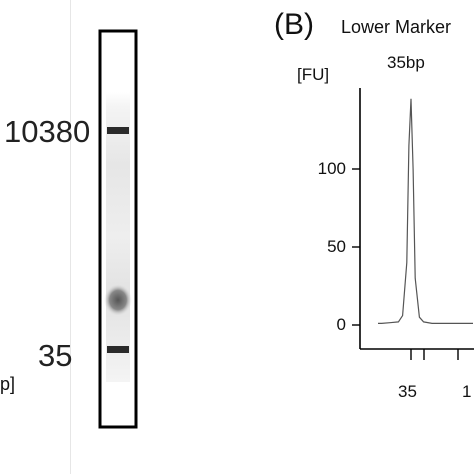 The image size is (474, 474). I want to click on chart-axes, so click(413, 224).